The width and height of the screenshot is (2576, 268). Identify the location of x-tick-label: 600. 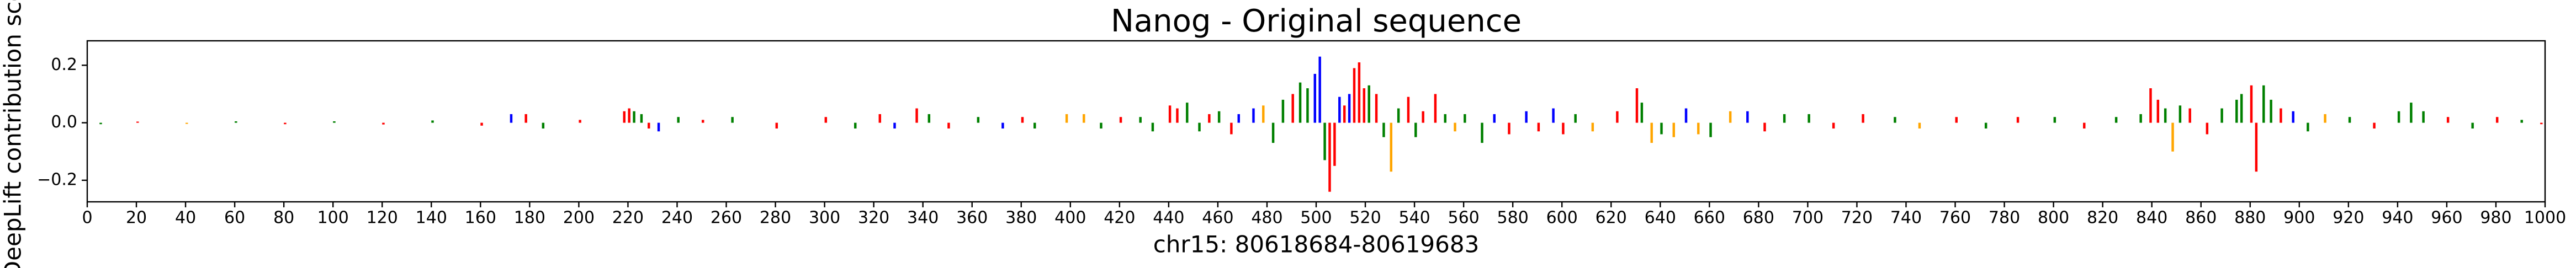
(1562, 218).